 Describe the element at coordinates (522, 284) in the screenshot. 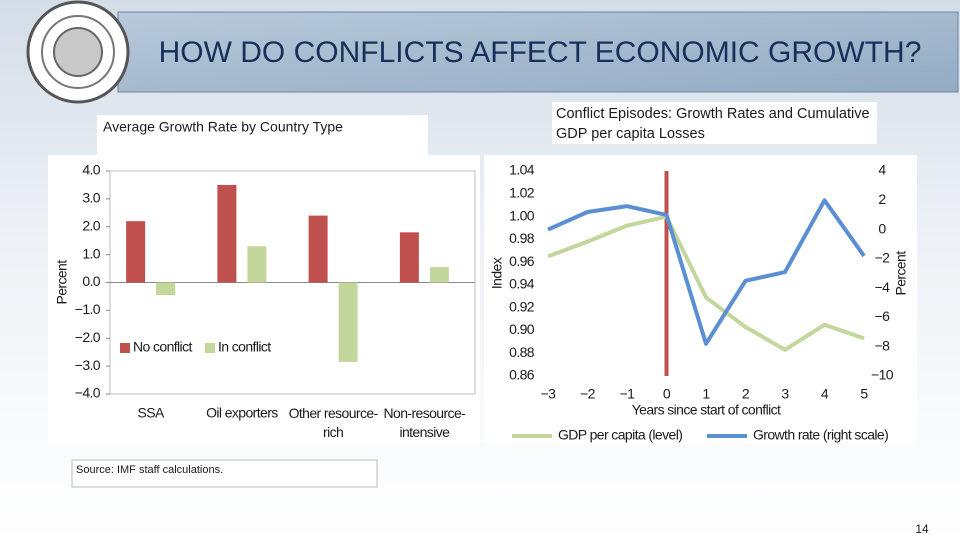

I see `y-tick-label: 0.94` at that location.